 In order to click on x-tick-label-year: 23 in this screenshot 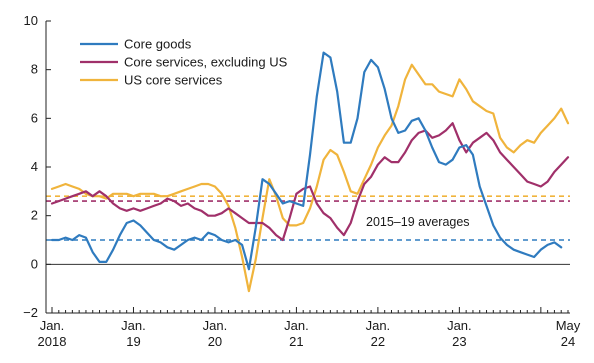, I will do `click(459, 341)`.